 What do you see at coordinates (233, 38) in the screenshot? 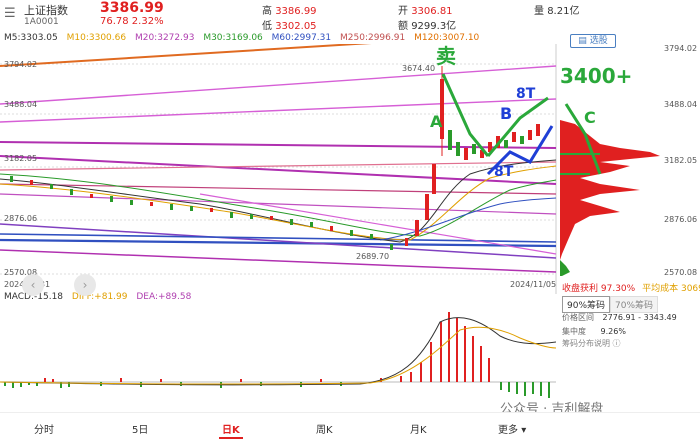
I see `ma30-label: M30:3169.06` at bounding box center [233, 38].